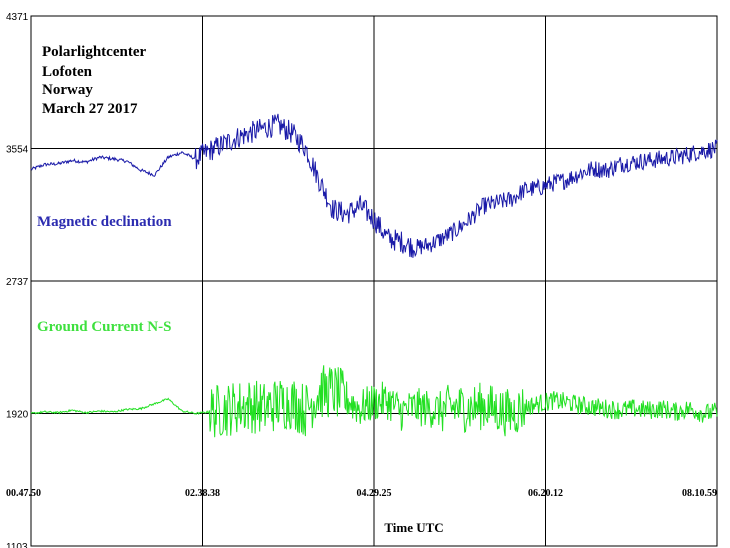 This screenshot has width=730, height=548. What do you see at coordinates (699, 493) in the screenshot?
I see `x-tick-label: 08.10.59` at bounding box center [699, 493].